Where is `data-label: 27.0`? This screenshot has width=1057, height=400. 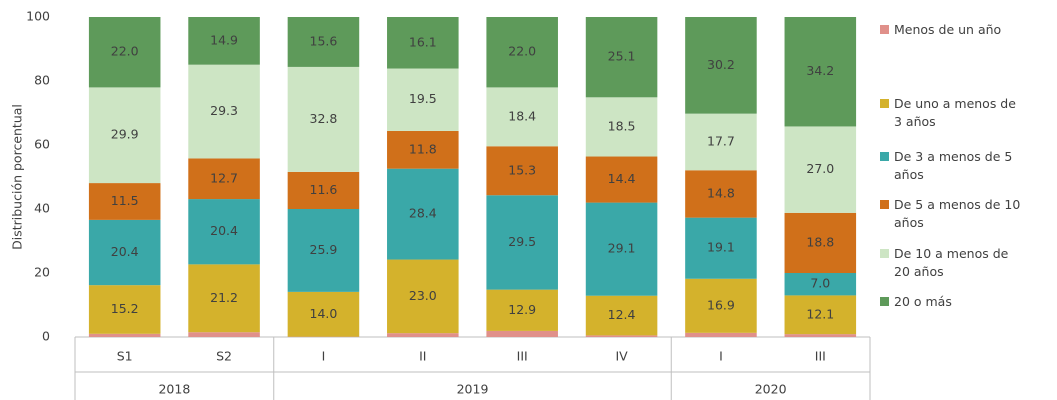 data-label: 27.0 is located at coordinates (820, 168).